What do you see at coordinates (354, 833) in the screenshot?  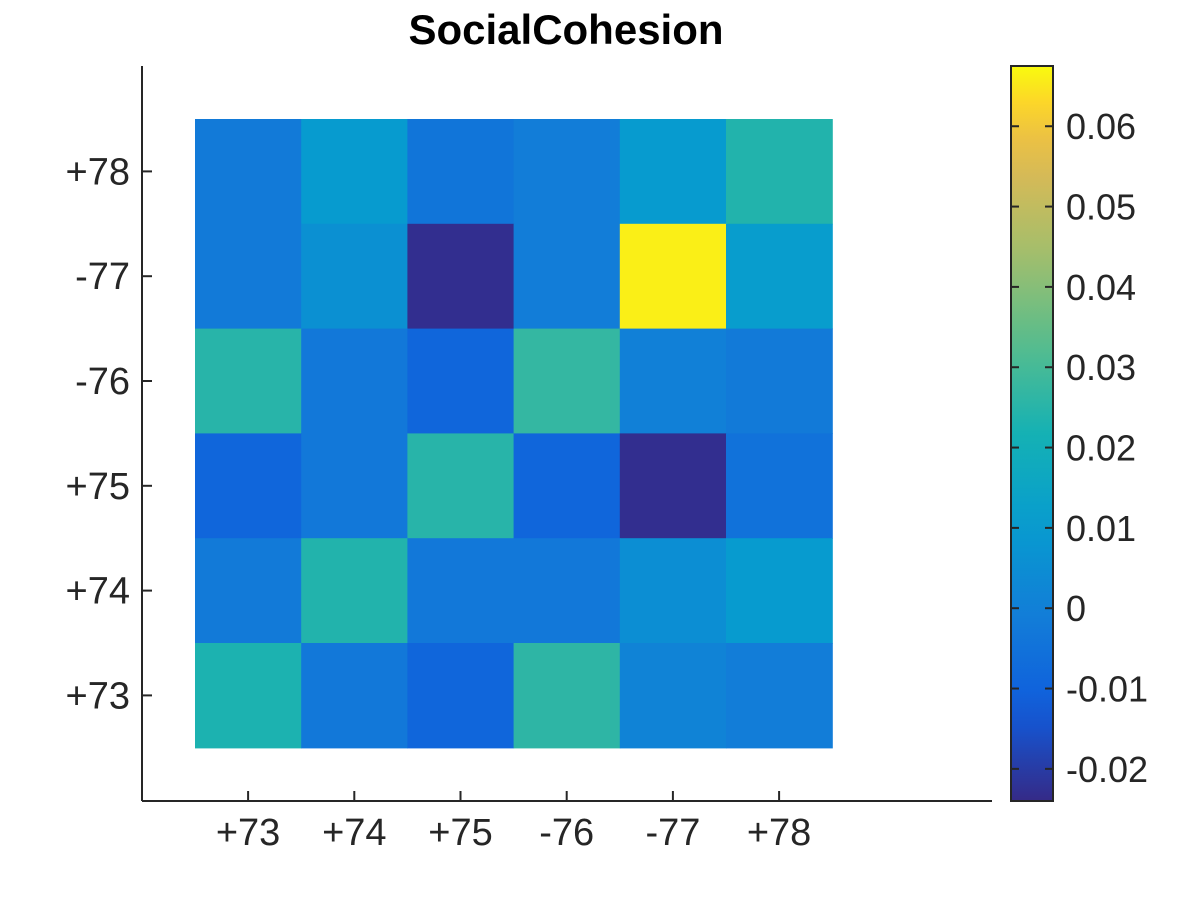 I see `x-tick-label: +74` at bounding box center [354, 833].